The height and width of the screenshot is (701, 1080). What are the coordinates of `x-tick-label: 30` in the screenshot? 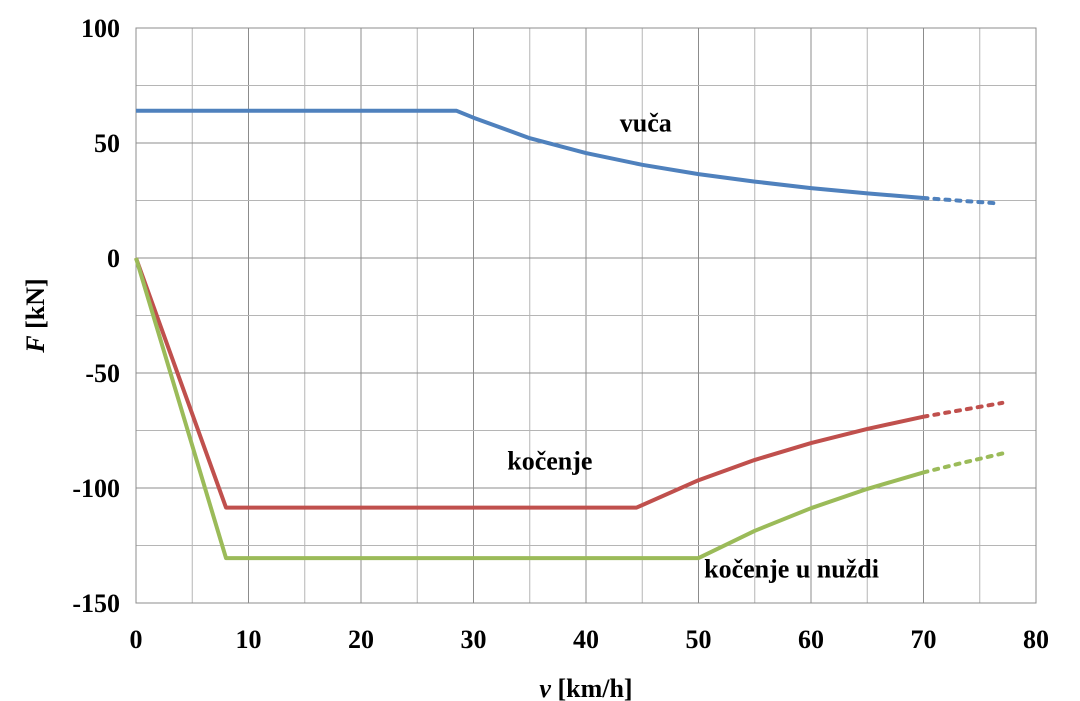 It's located at (474, 639).